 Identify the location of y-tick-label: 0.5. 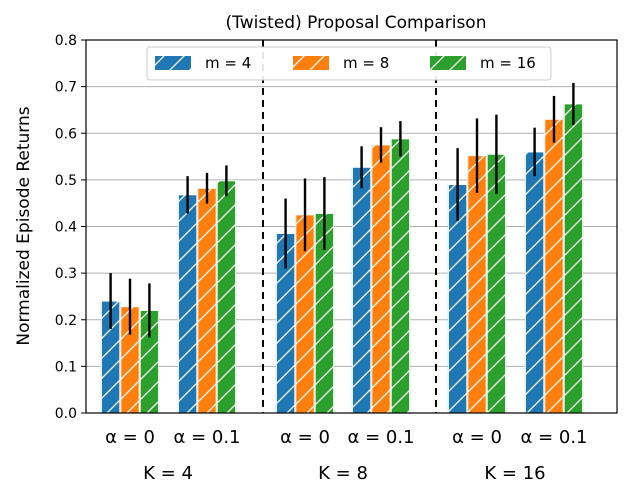
(66, 181).